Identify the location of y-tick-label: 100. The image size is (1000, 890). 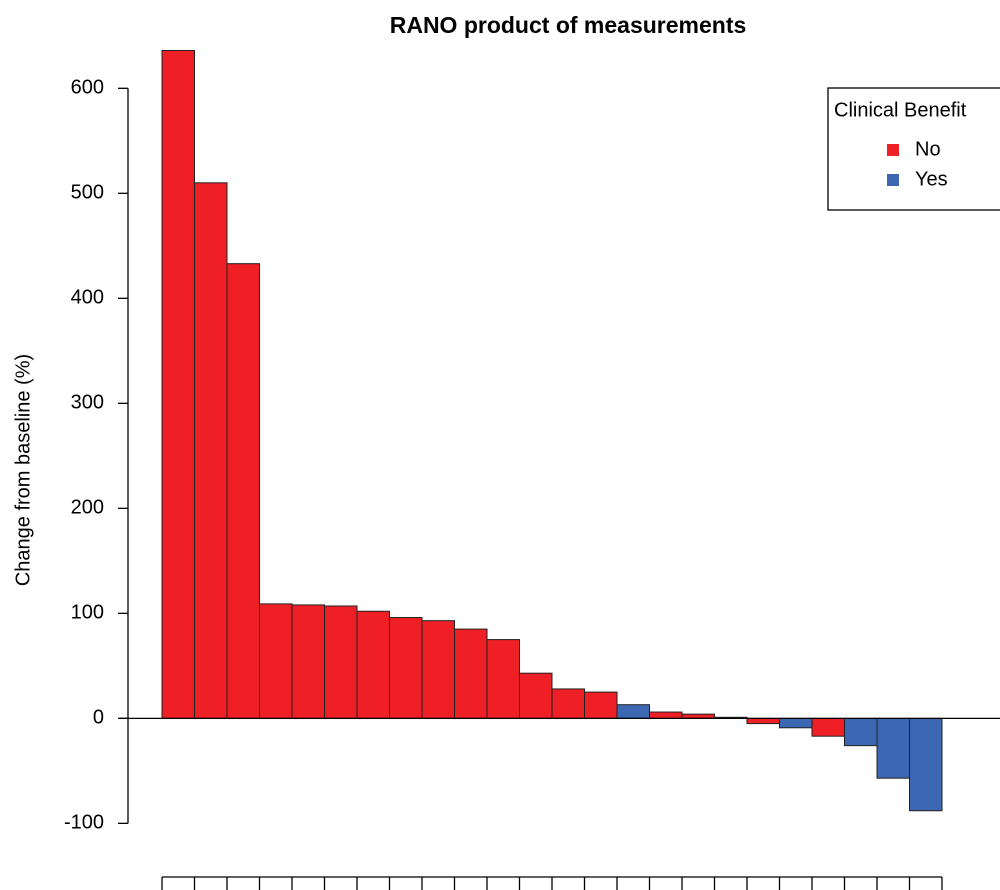
(87, 613).